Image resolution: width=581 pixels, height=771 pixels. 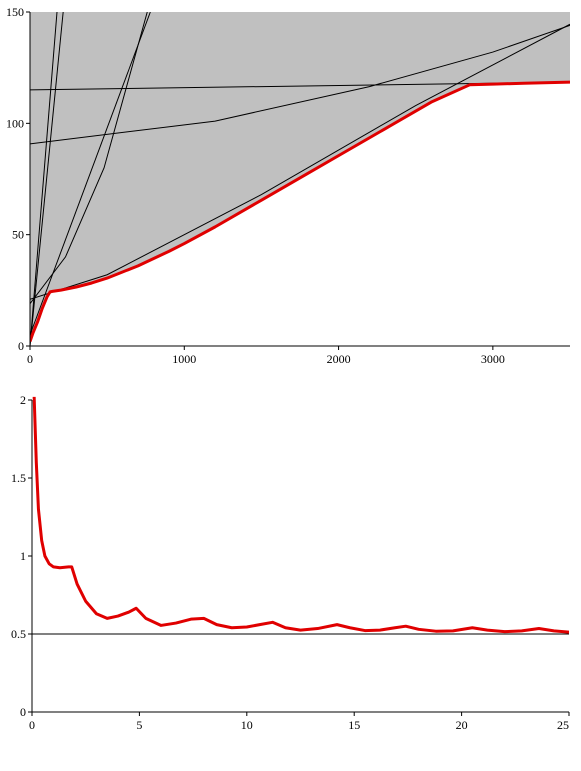 What do you see at coordinates (339, 359) in the screenshot?
I see `x-tick-label: 2000` at bounding box center [339, 359].